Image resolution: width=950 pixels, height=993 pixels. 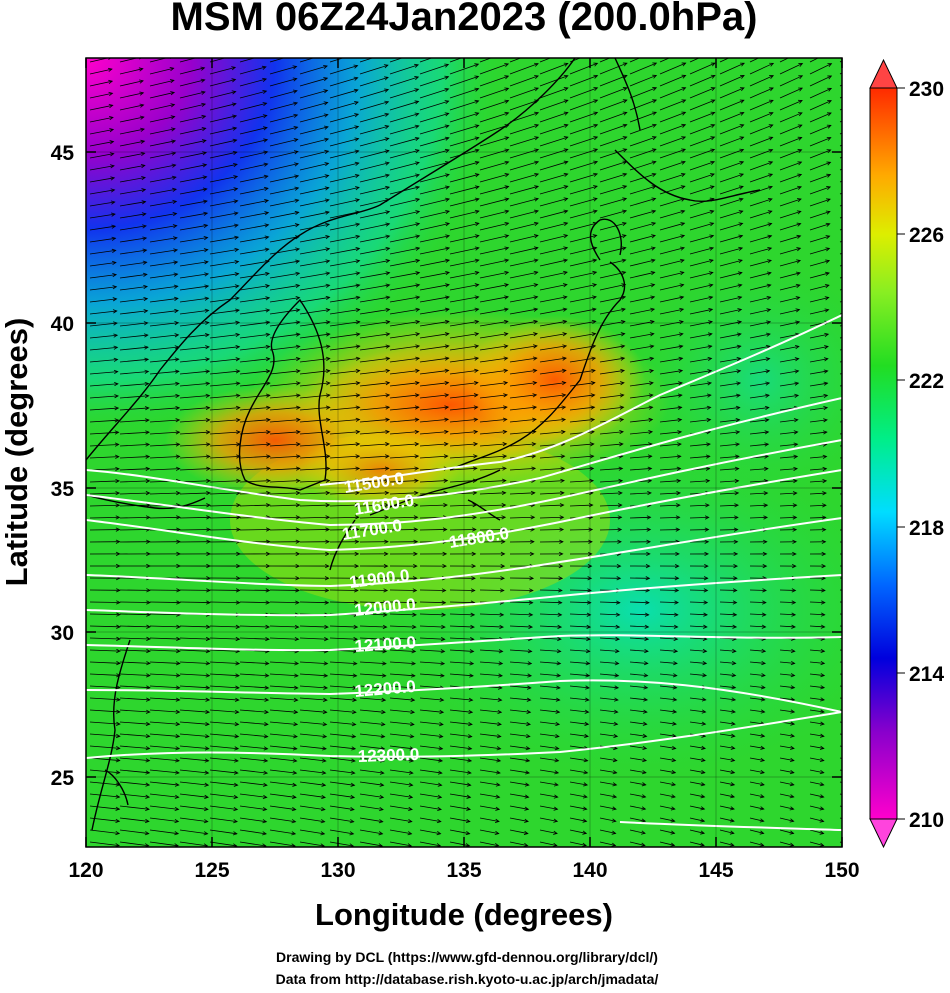 I want to click on y-tick-label: 25, so click(x=63, y=778).